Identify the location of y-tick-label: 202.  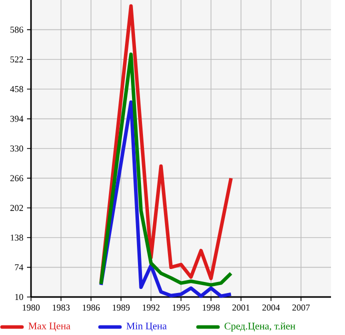
(16, 207).